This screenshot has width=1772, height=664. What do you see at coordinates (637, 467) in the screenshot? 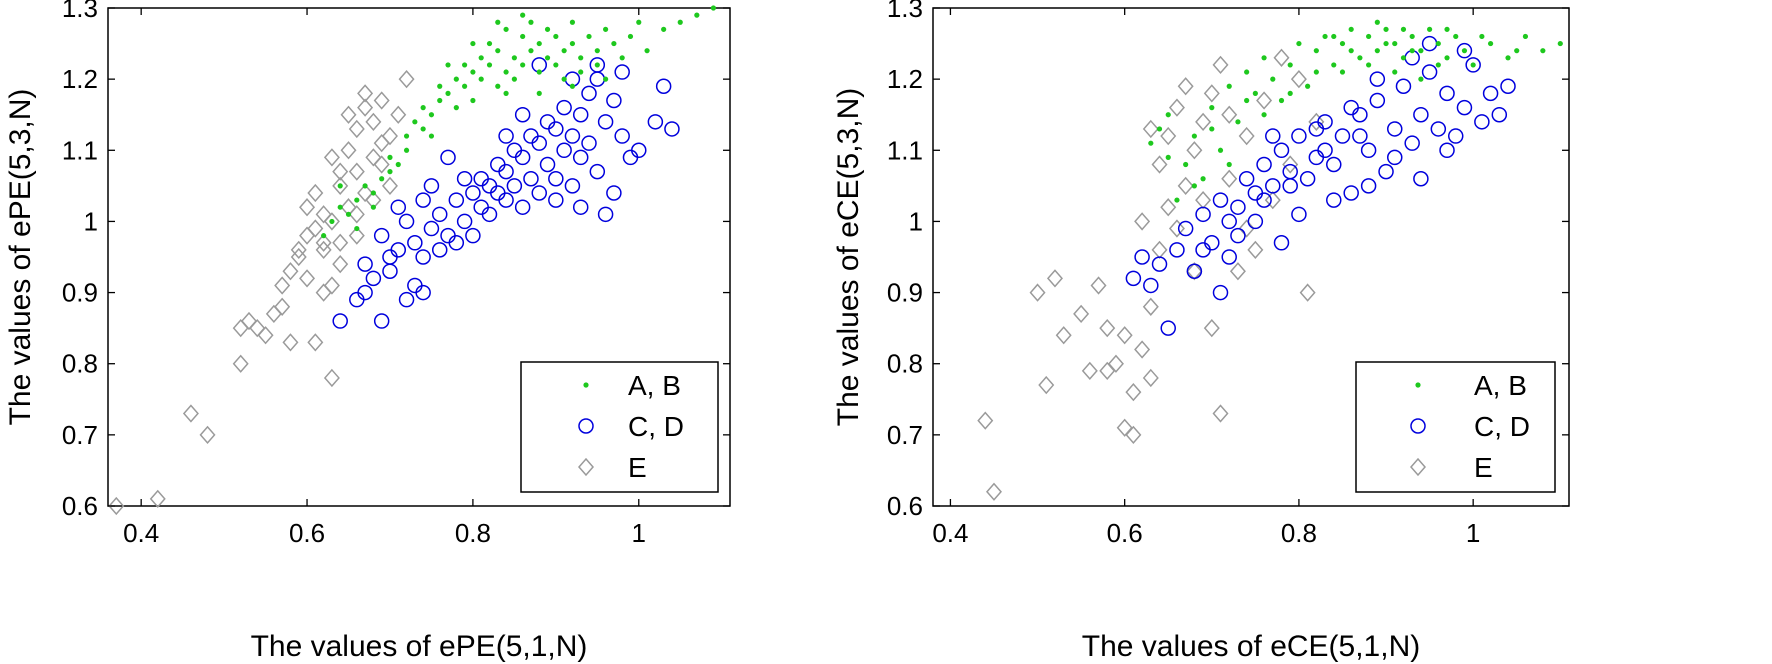
I see `legend-e-label: E` at bounding box center [637, 467].